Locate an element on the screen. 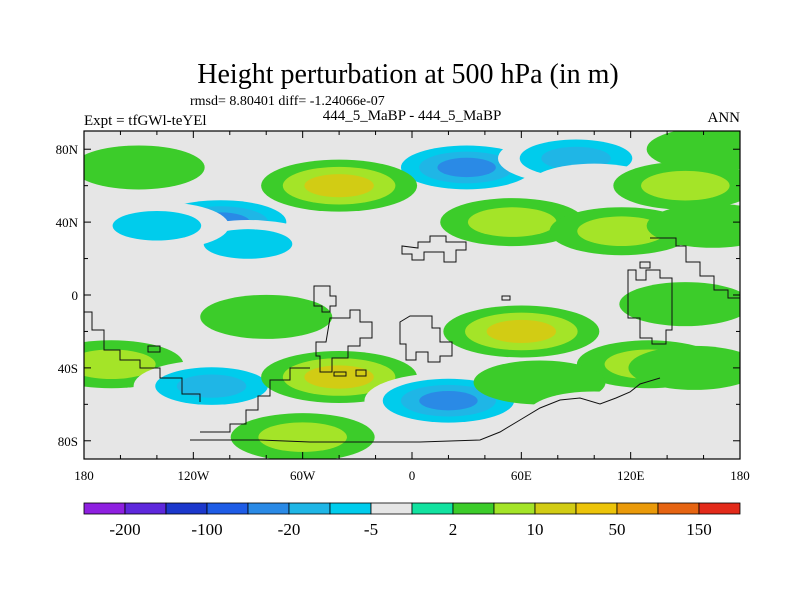  coastline-antarctica is located at coordinates (425, 410).